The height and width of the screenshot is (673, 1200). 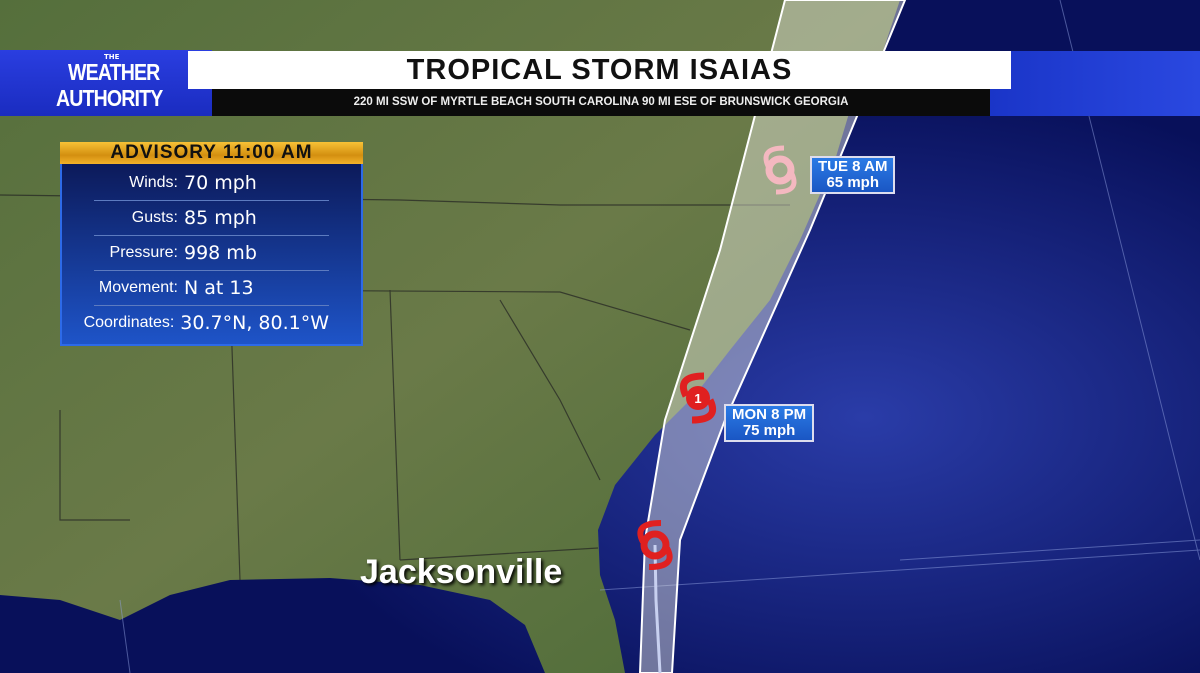 I want to click on row-value: 998 mb, so click(x=220, y=253).